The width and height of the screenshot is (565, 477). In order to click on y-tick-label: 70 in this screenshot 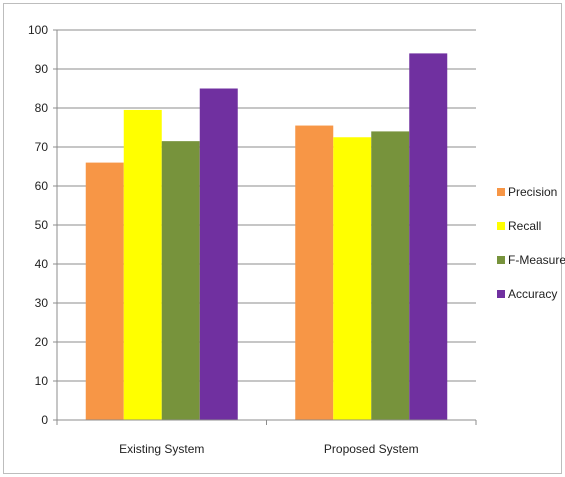, I will do `click(42, 147)`.